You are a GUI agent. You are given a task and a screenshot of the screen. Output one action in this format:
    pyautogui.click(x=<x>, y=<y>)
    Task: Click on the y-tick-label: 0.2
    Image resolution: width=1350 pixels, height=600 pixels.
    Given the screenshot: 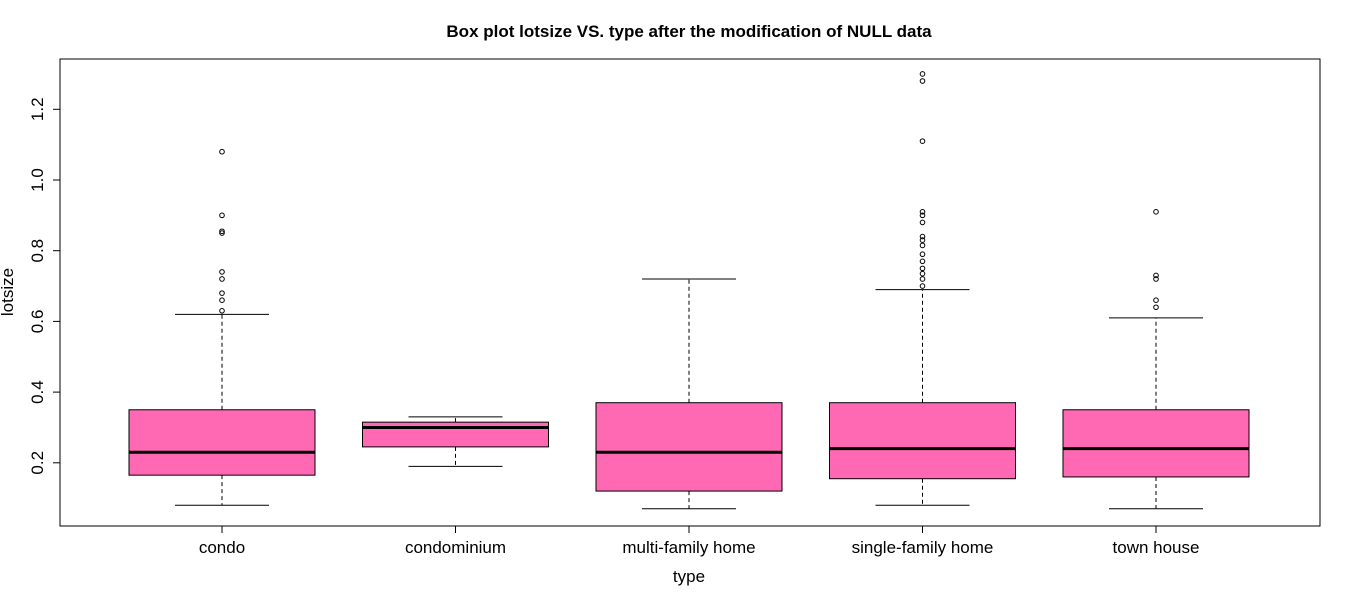 What is the action you would take?
    pyautogui.click(x=37, y=463)
    